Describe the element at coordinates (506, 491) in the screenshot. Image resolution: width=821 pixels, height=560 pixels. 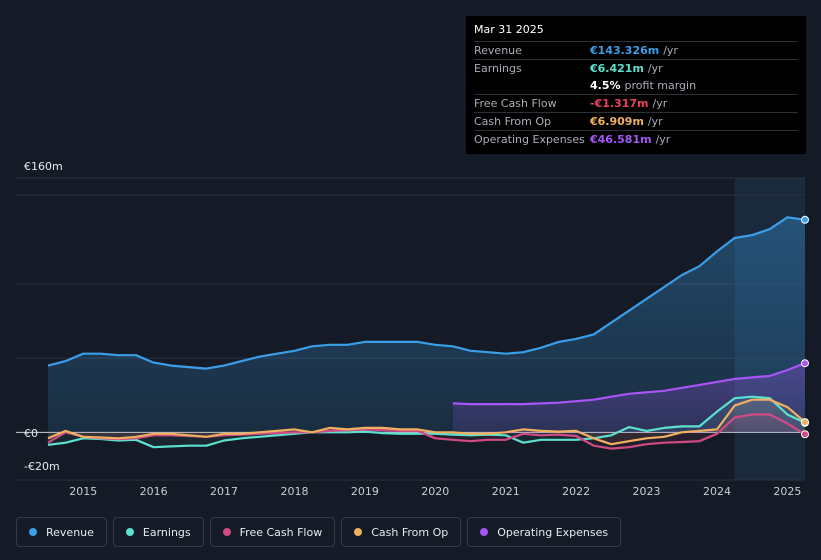
I see `x-tick-label: 2021` at that location.